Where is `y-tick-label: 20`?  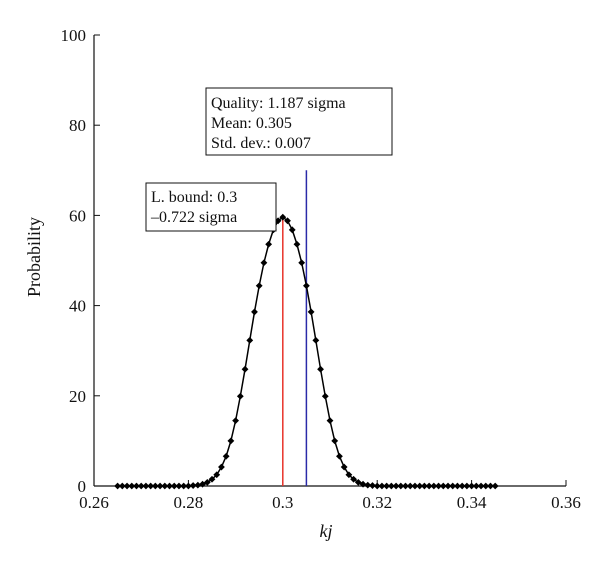 y-tick-label: 20 is located at coordinates (77, 396).